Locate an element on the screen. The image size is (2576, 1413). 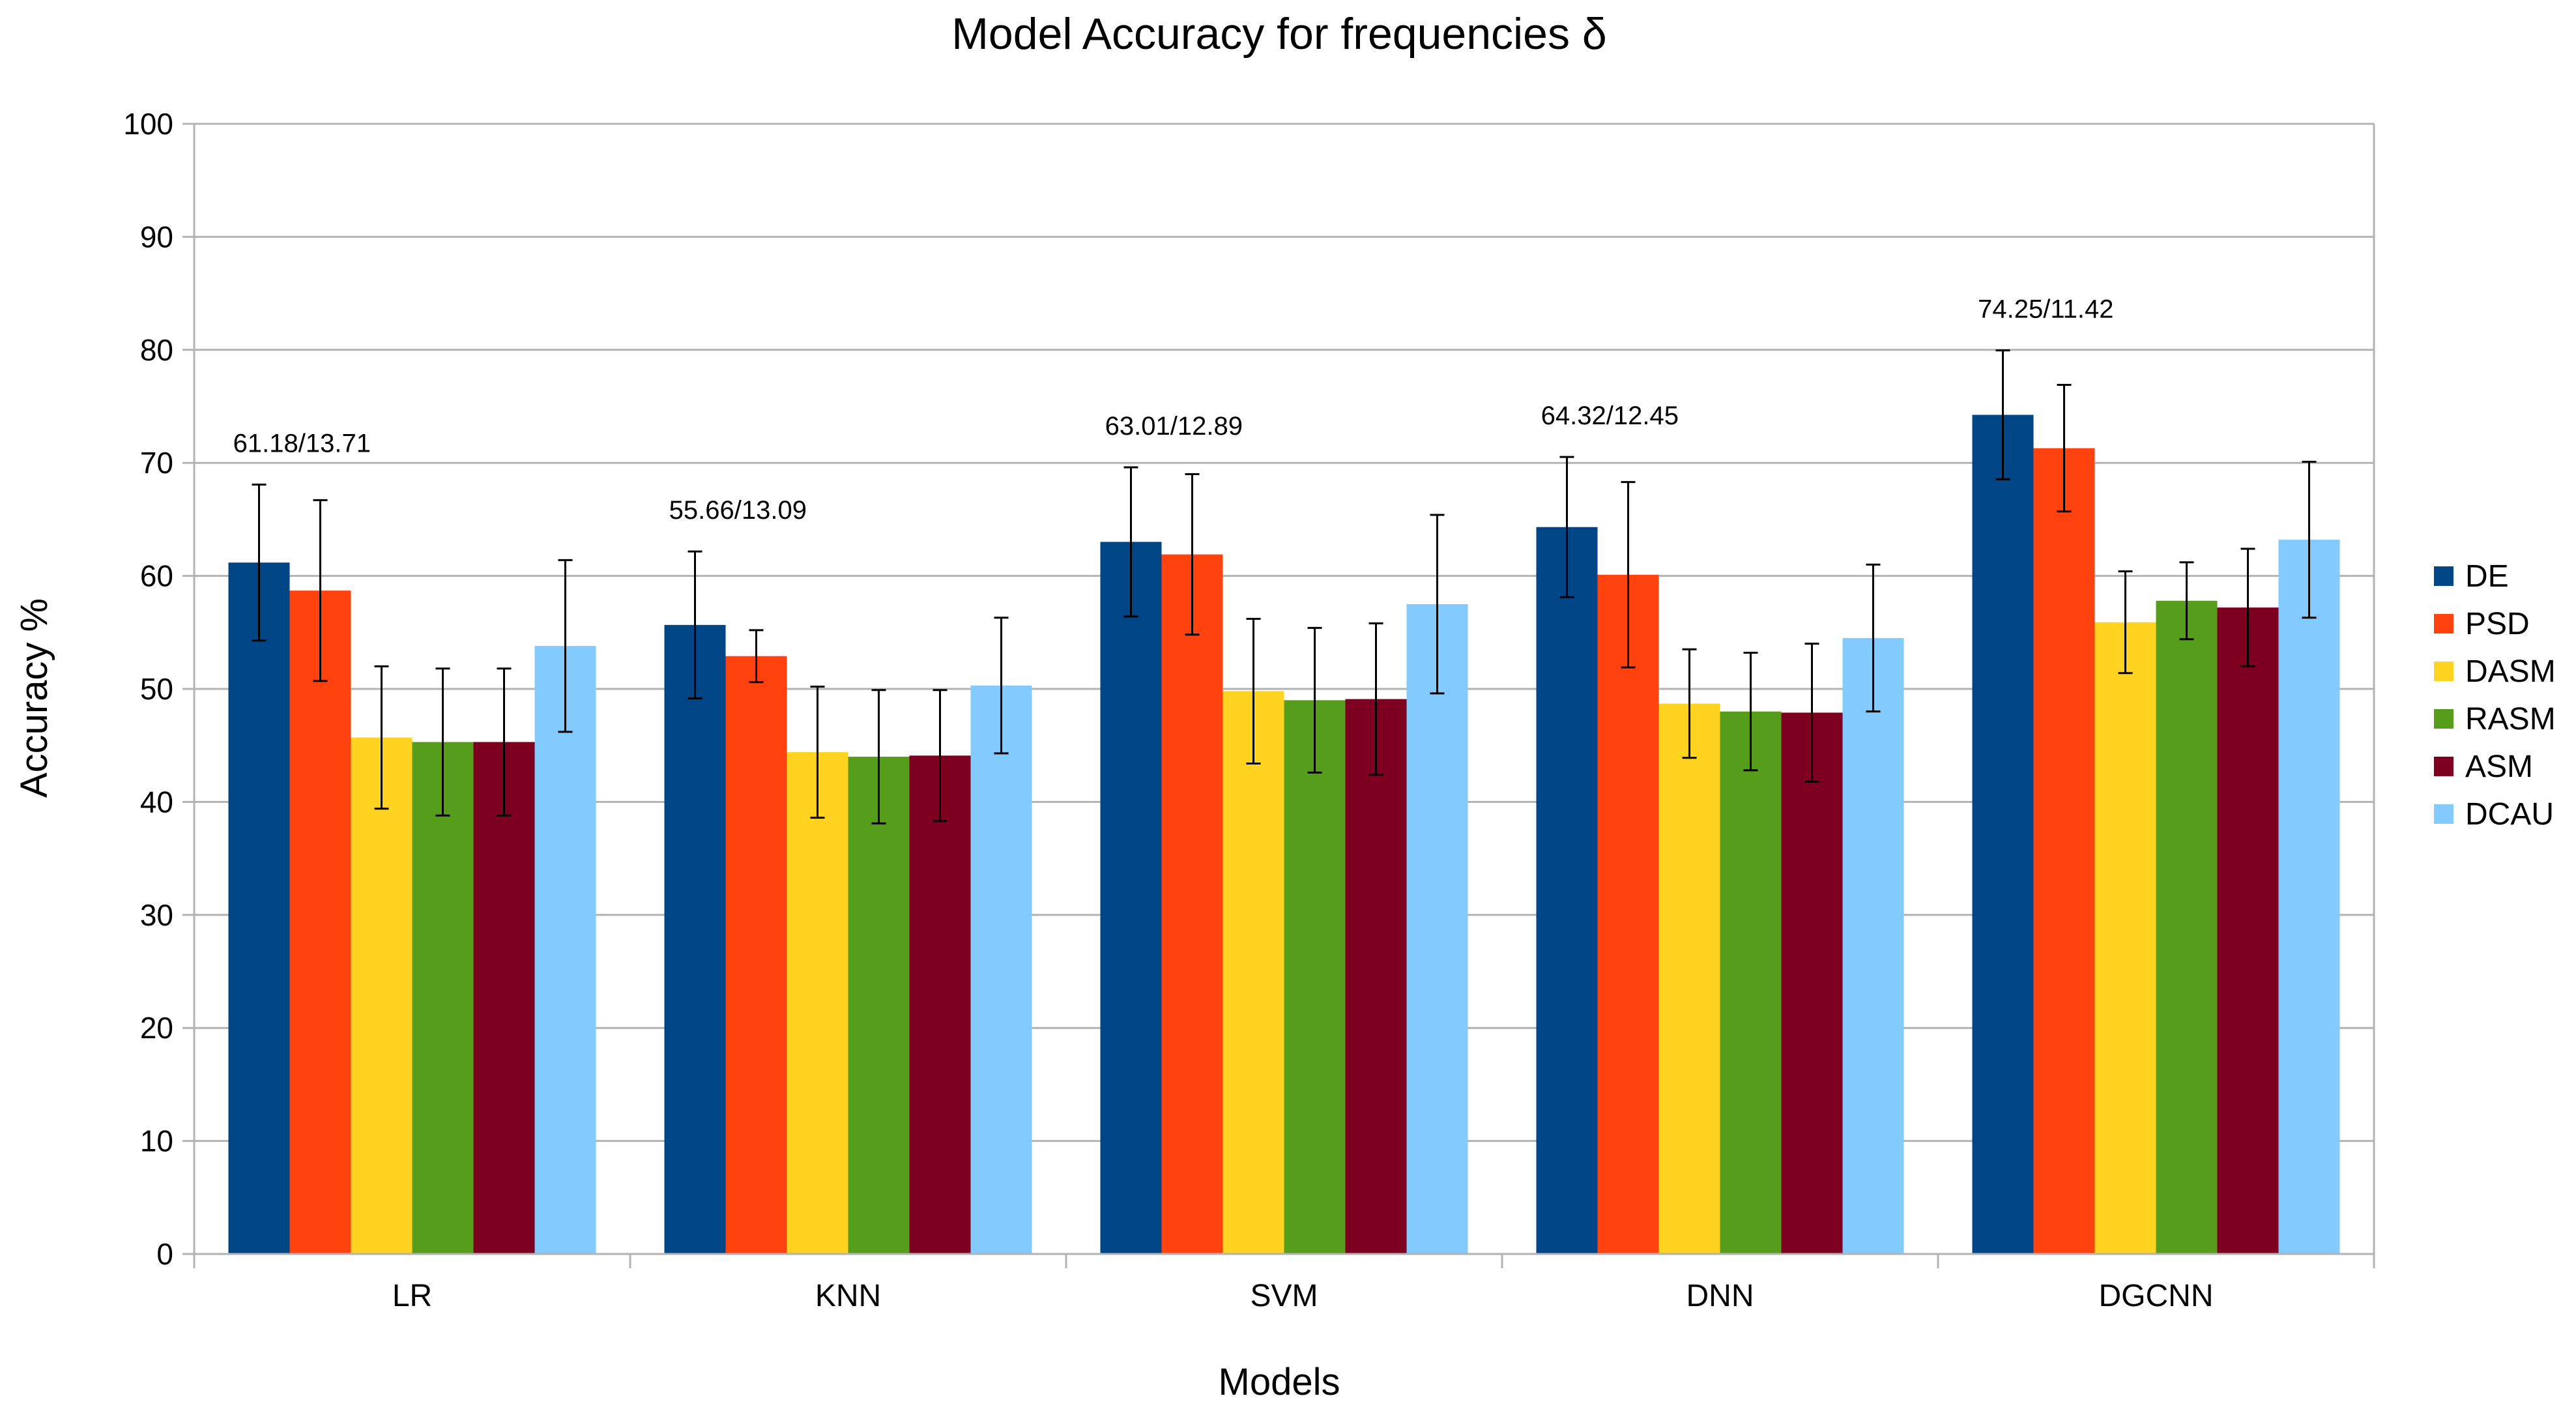
bar-dasm-knn is located at coordinates (817, 1003).